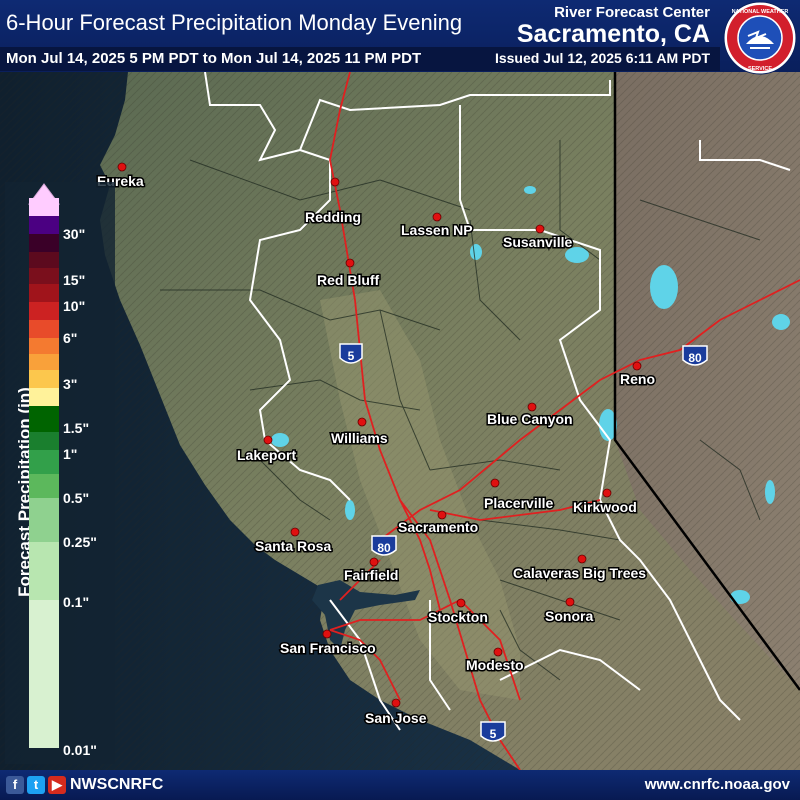 The image size is (800, 800). Describe the element at coordinates (57, 785) in the screenshot. I see `youtube-icon: ▶` at that location.